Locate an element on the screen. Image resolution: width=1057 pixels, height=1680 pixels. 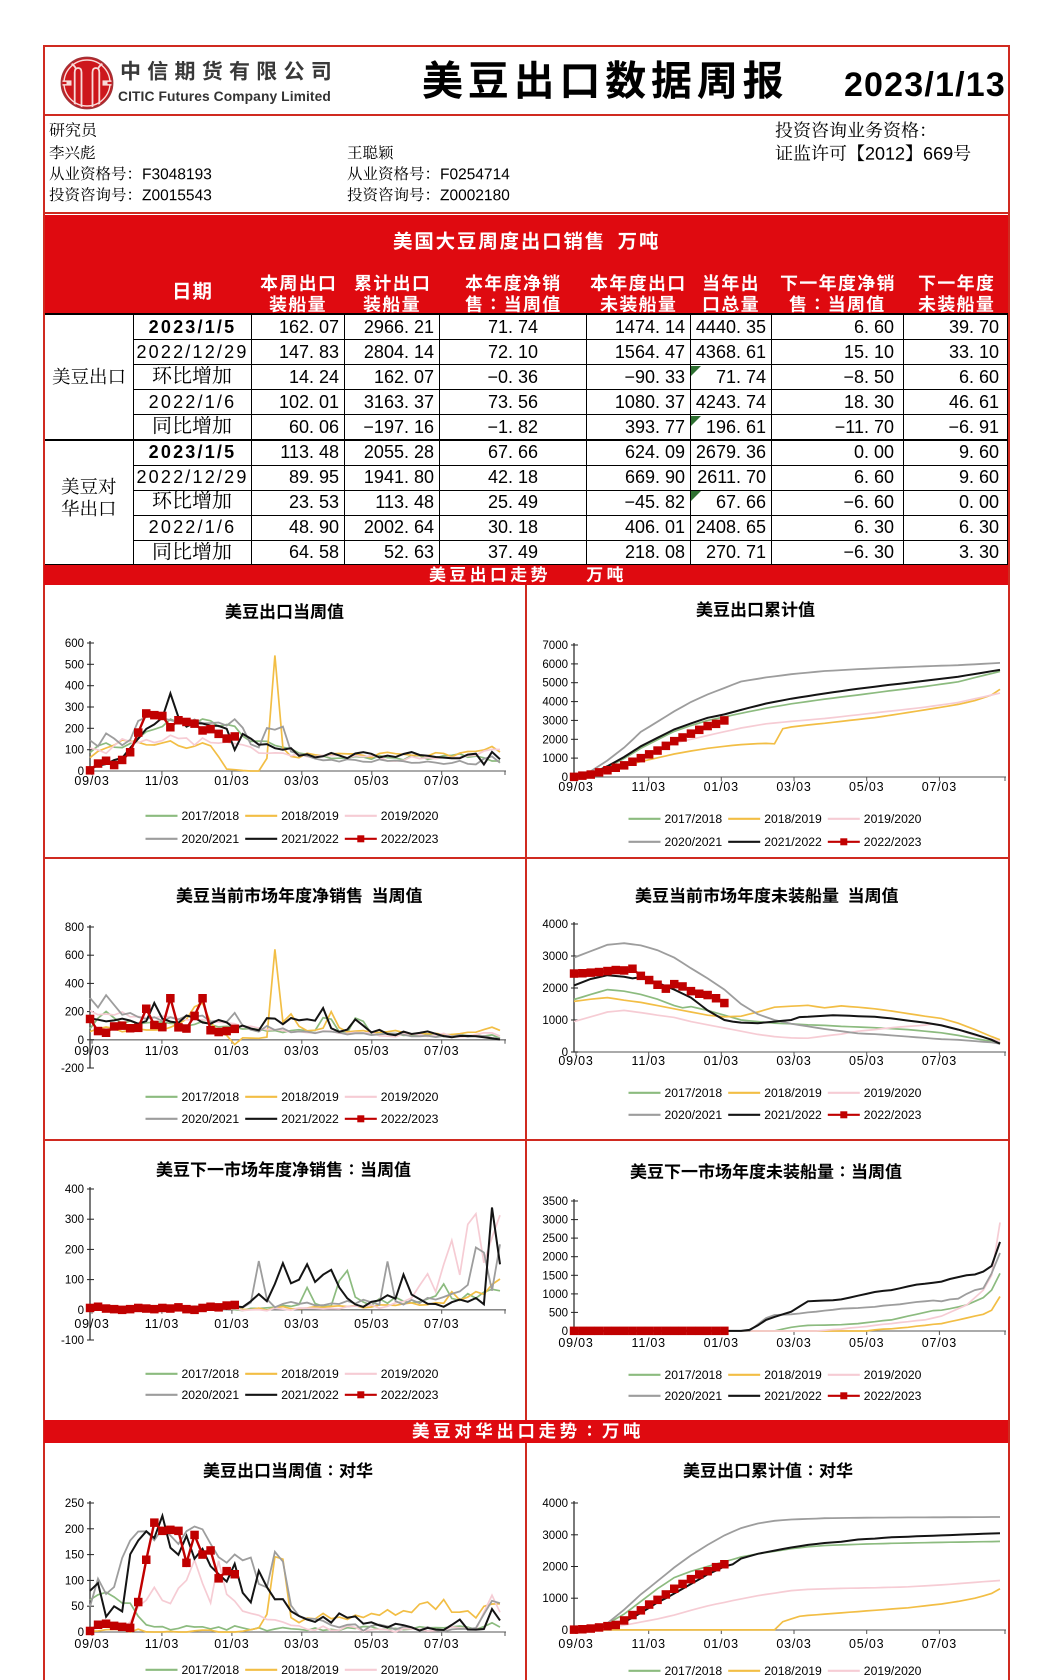
svg-text: 300 is located at coordinates (74, 1220).